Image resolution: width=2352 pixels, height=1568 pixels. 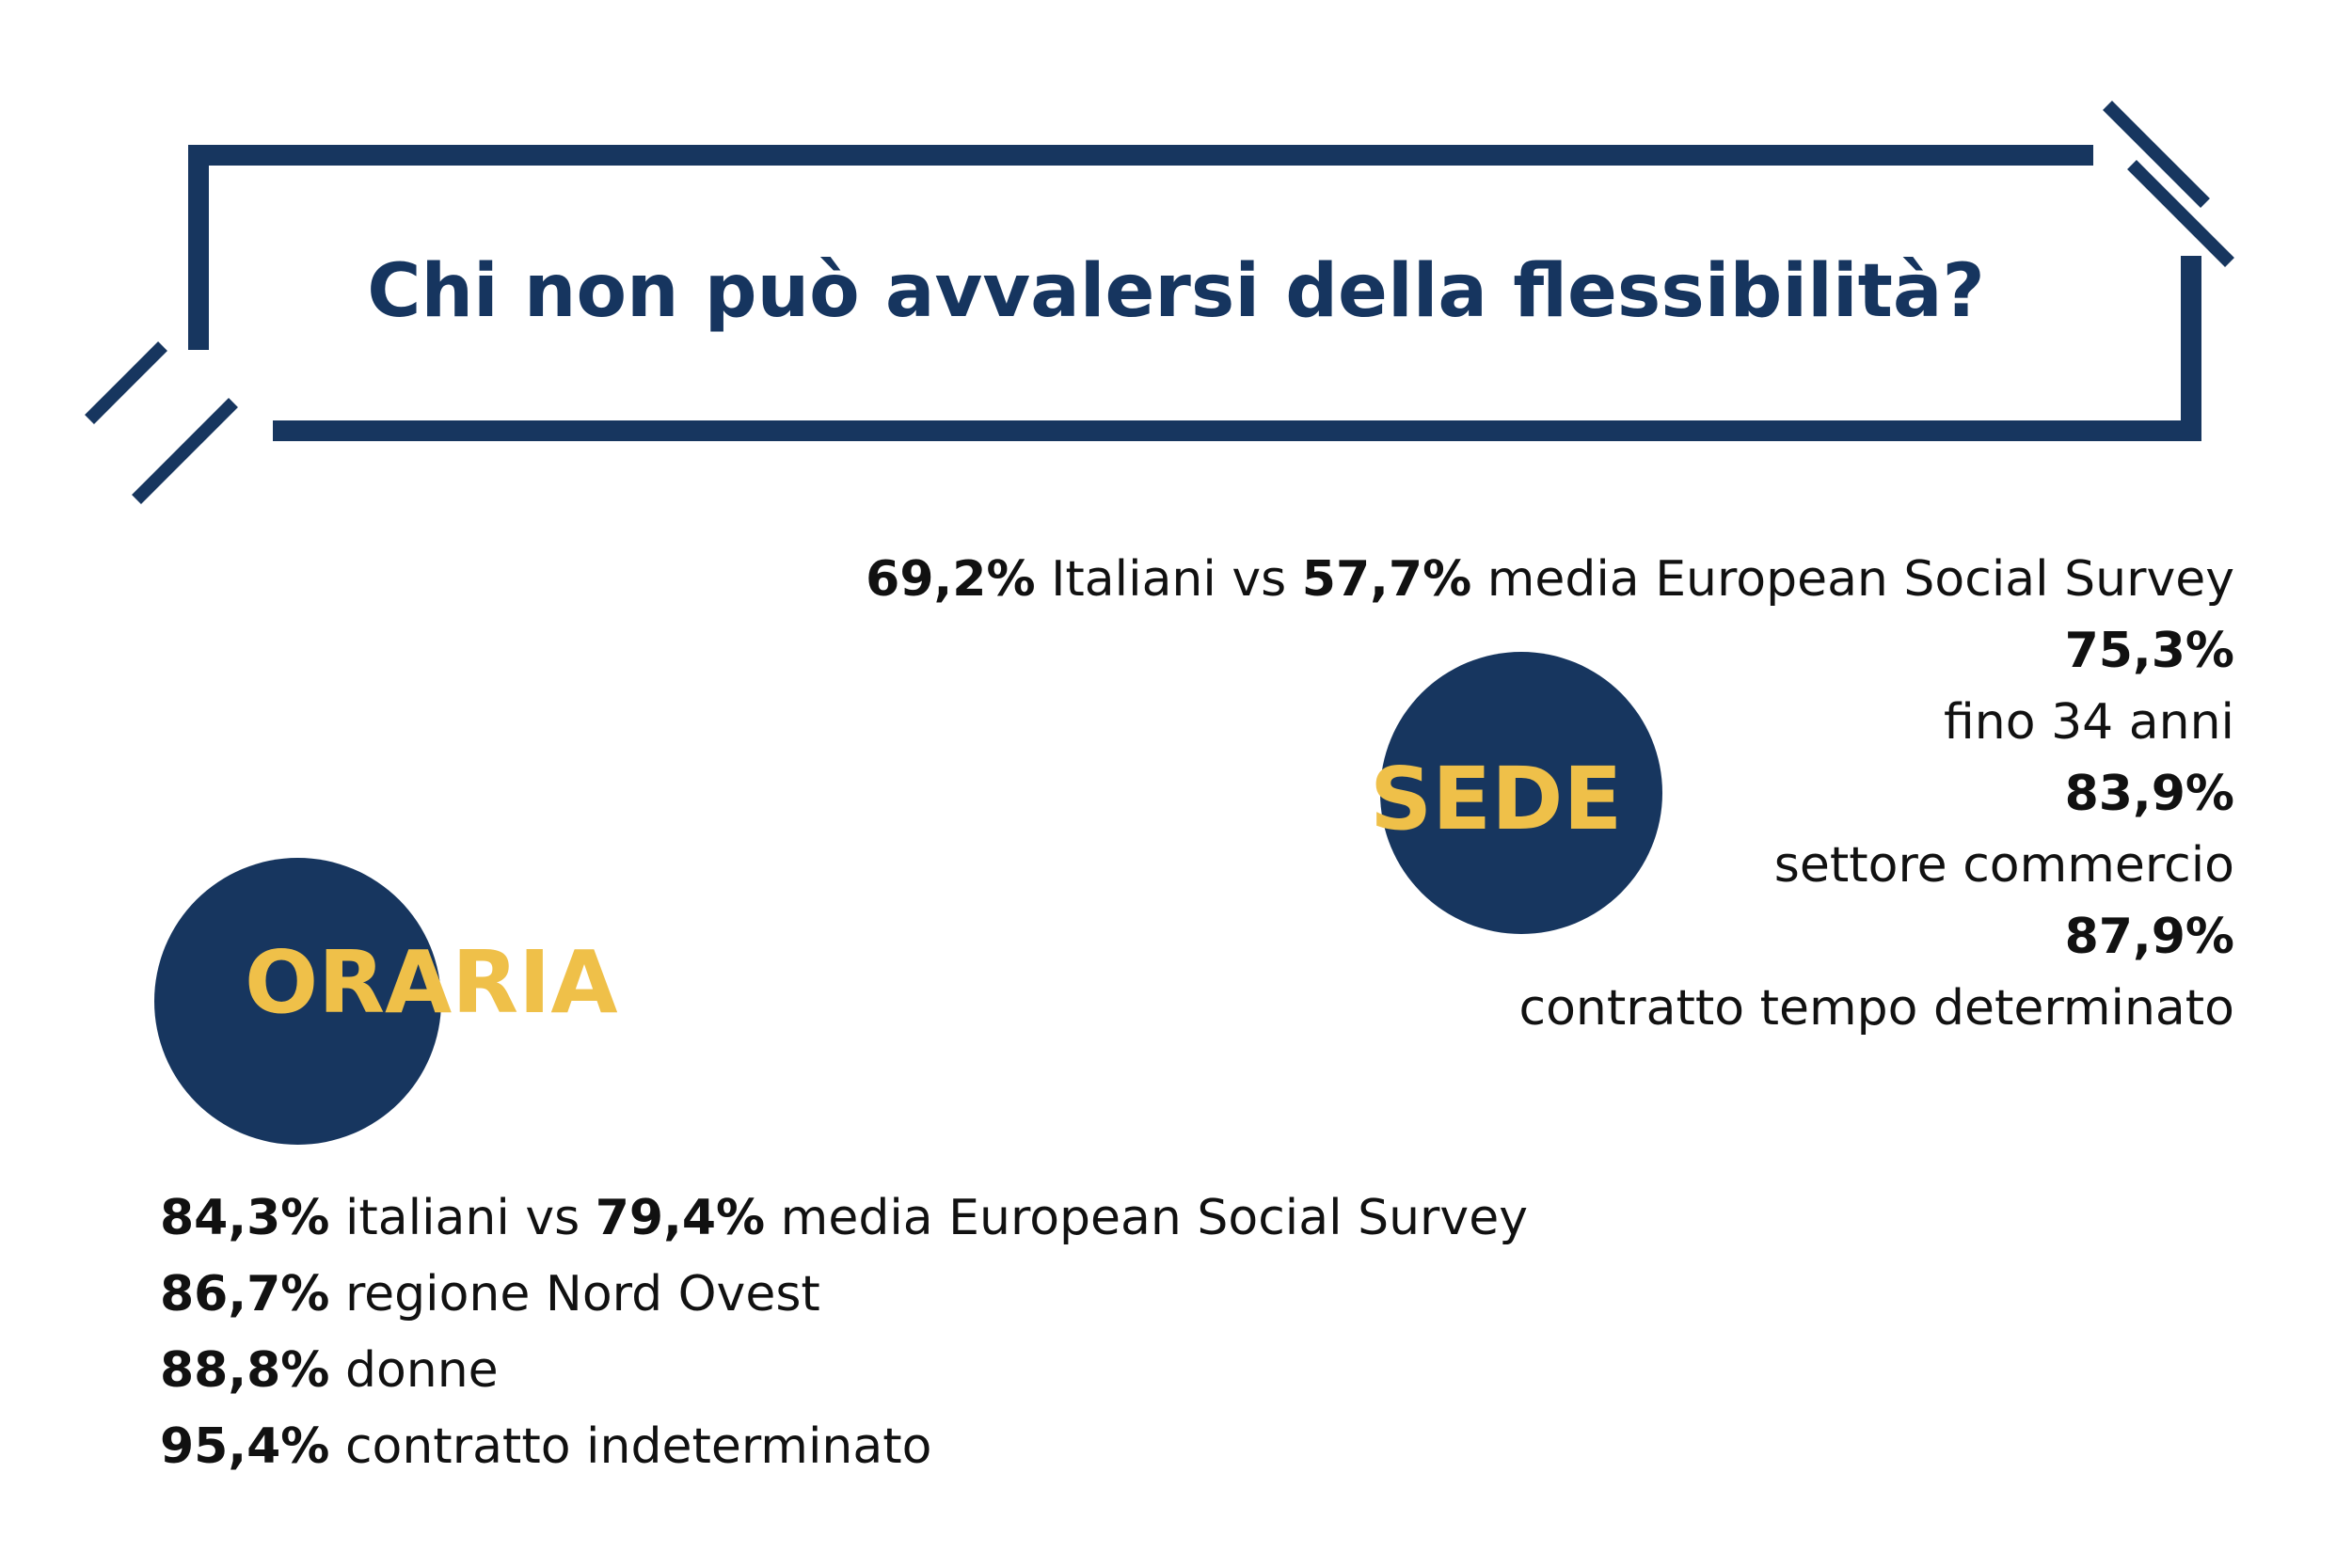 I want to click on sede-circle, so click(x=1521, y=793).